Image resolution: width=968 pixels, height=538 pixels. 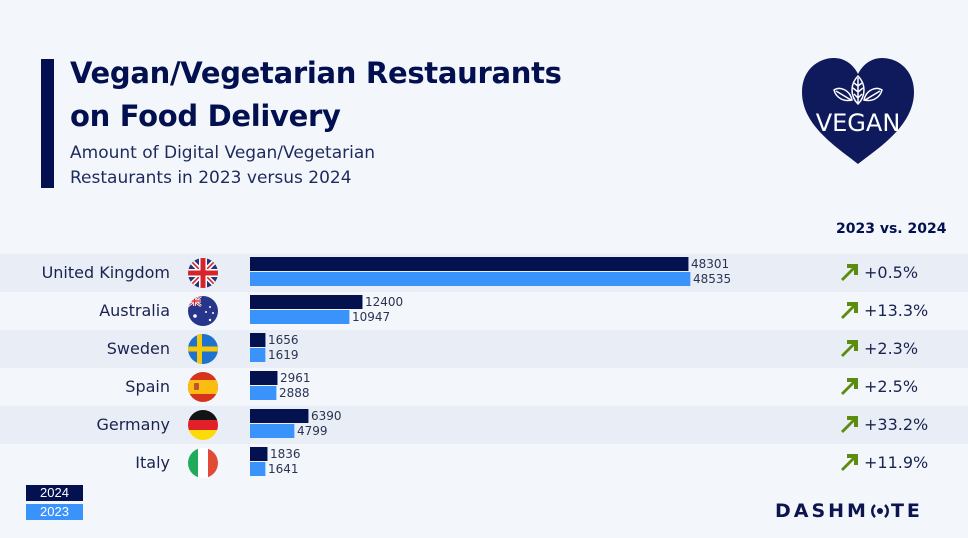 I want to click on change-indicator: +13.3%, so click(x=884, y=310).